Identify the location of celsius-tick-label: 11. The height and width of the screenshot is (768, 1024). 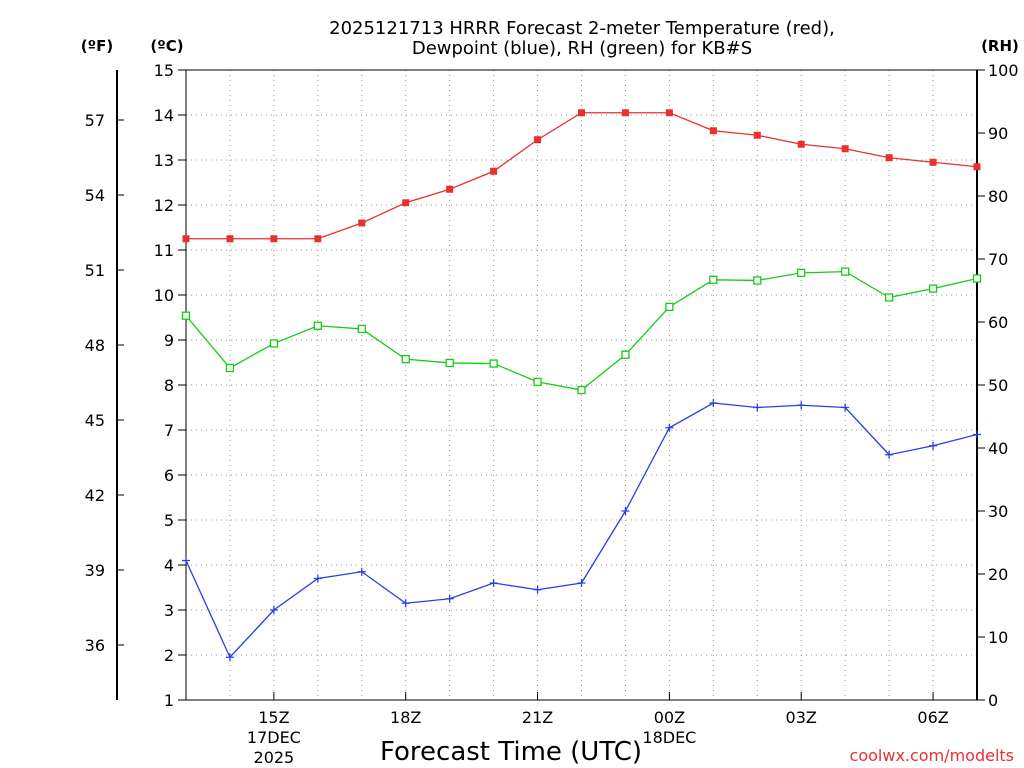
(164, 250).